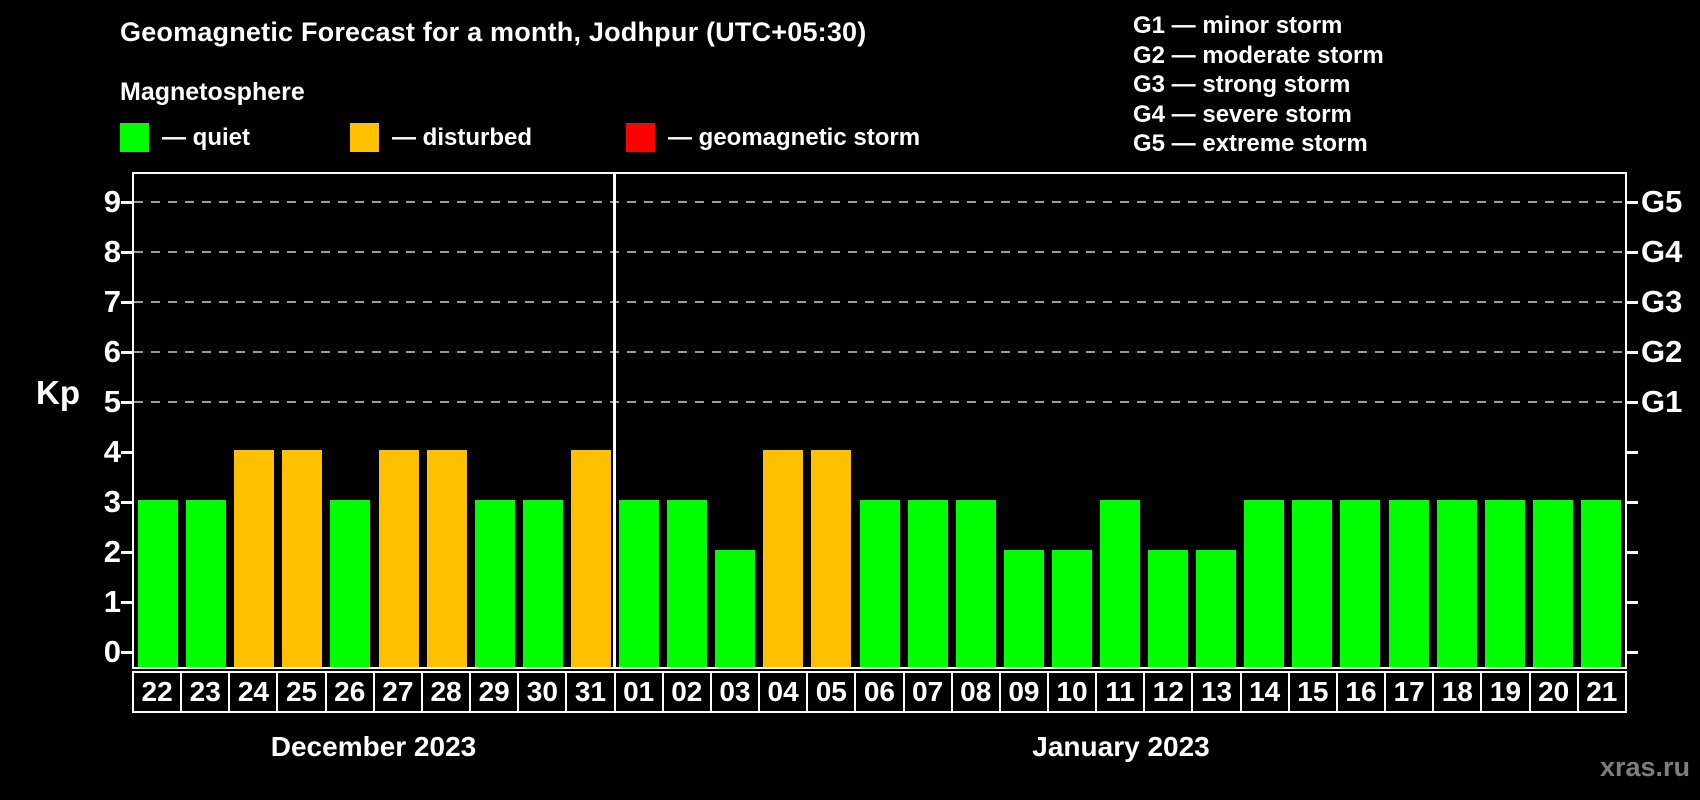 The height and width of the screenshot is (800, 1700). Describe the element at coordinates (253, 692) in the screenshot. I see `date-cell-24: 24` at that location.